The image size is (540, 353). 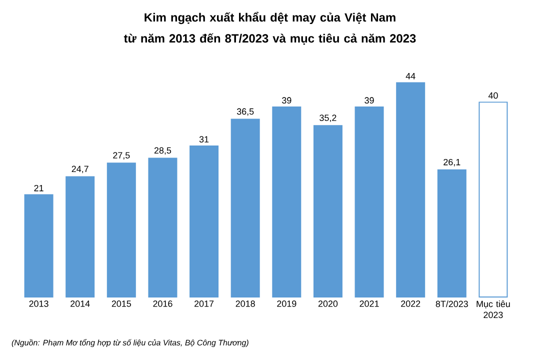 What do you see at coordinates (411, 76) in the screenshot?
I see `data-label: 44` at bounding box center [411, 76].